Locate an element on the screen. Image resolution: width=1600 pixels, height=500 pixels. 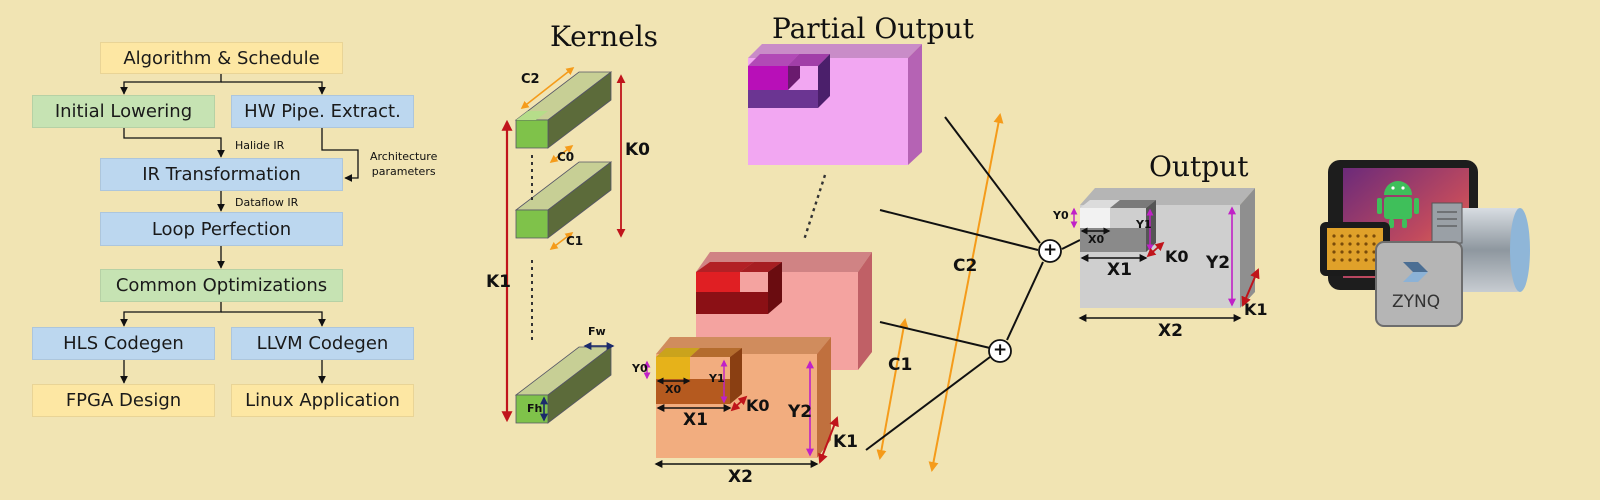
kernels-title: Kernels is located at coordinates (604, 36).